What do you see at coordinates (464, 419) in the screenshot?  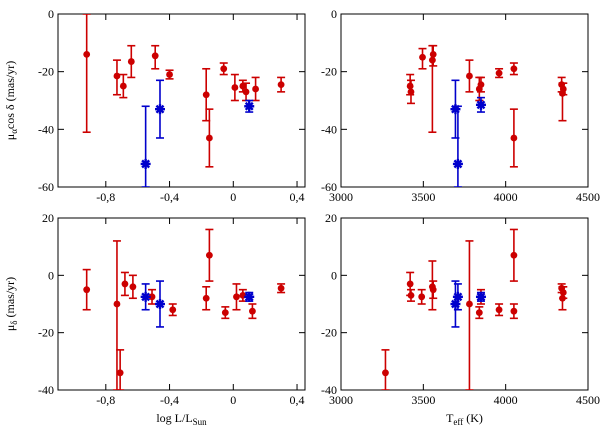 I see `x-axis-label: Teff (K)` at bounding box center [464, 419].